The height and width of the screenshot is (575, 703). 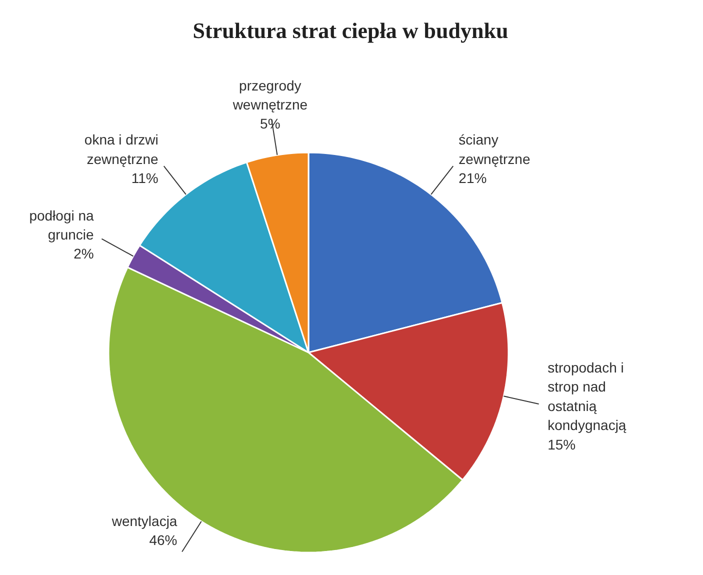 What do you see at coordinates (562, 444) in the screenshot?
I see `data-label: 15%` at bounding box center [562, 444].